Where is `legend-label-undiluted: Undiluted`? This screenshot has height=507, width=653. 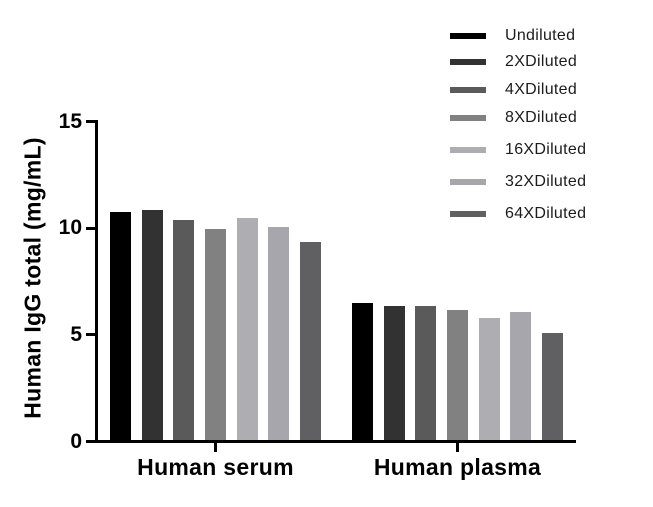 legend-label-undiluted: Undiluted is located at coordinates (540, 35).